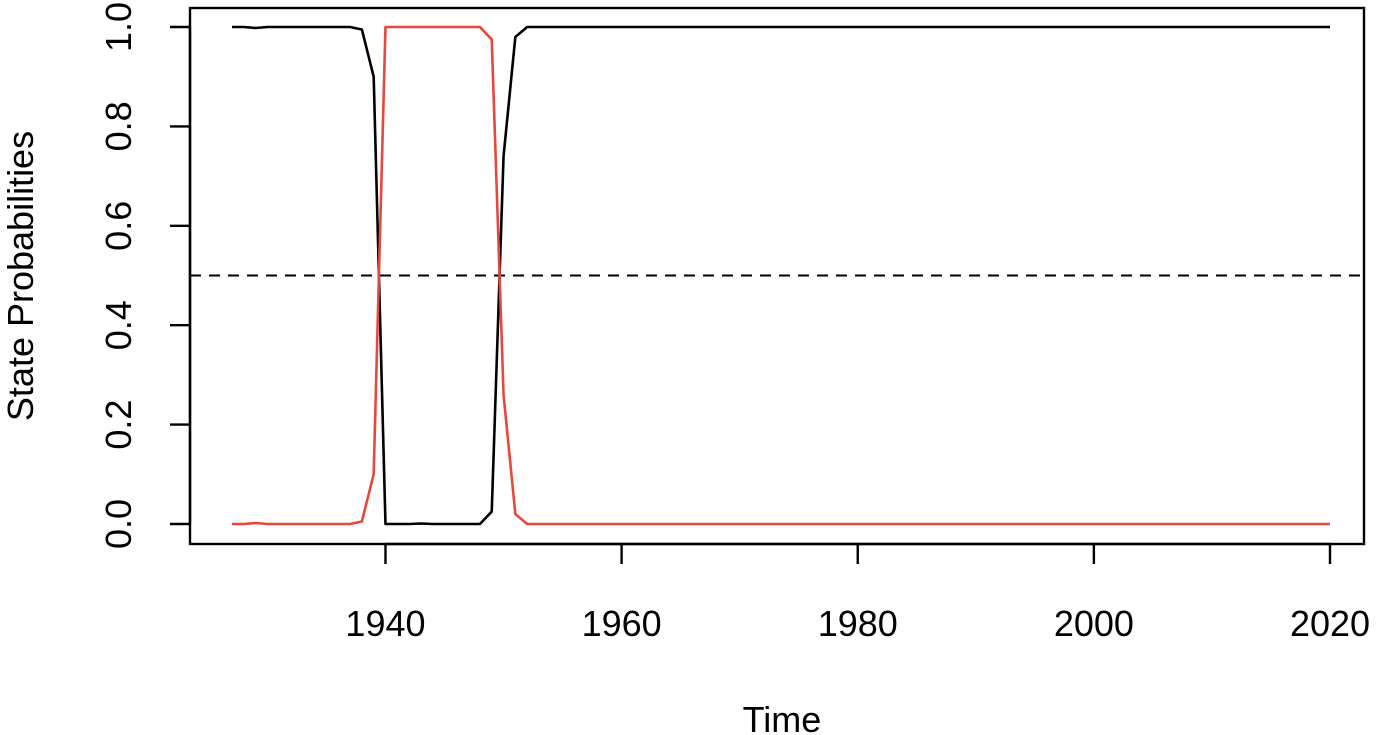  Describe the element at coordinates (1330, 623) in the screenshot. I see `x-tick-label: 2020` at that location.